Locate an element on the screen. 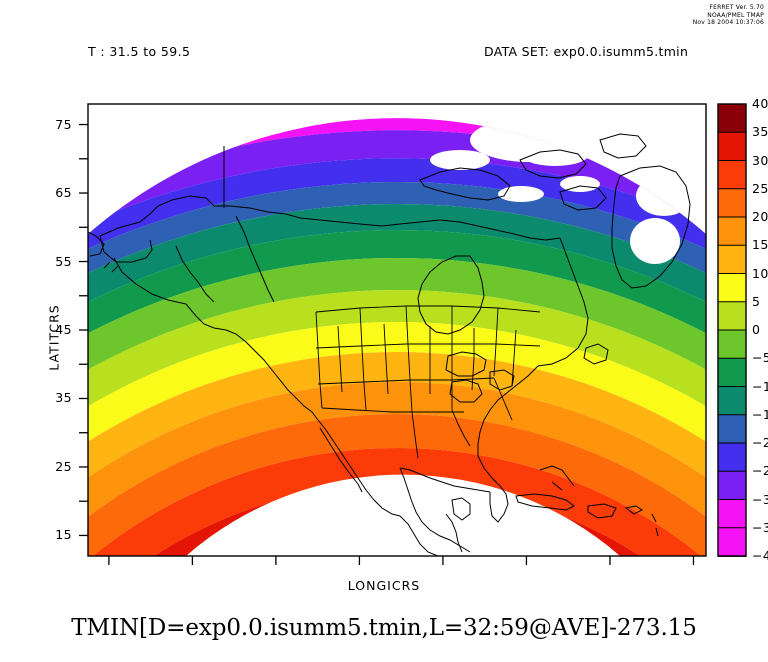 The width and height of the screenshot is (768, 662). colorbar-tick-label: −35 is located at coordinates (760, 527).